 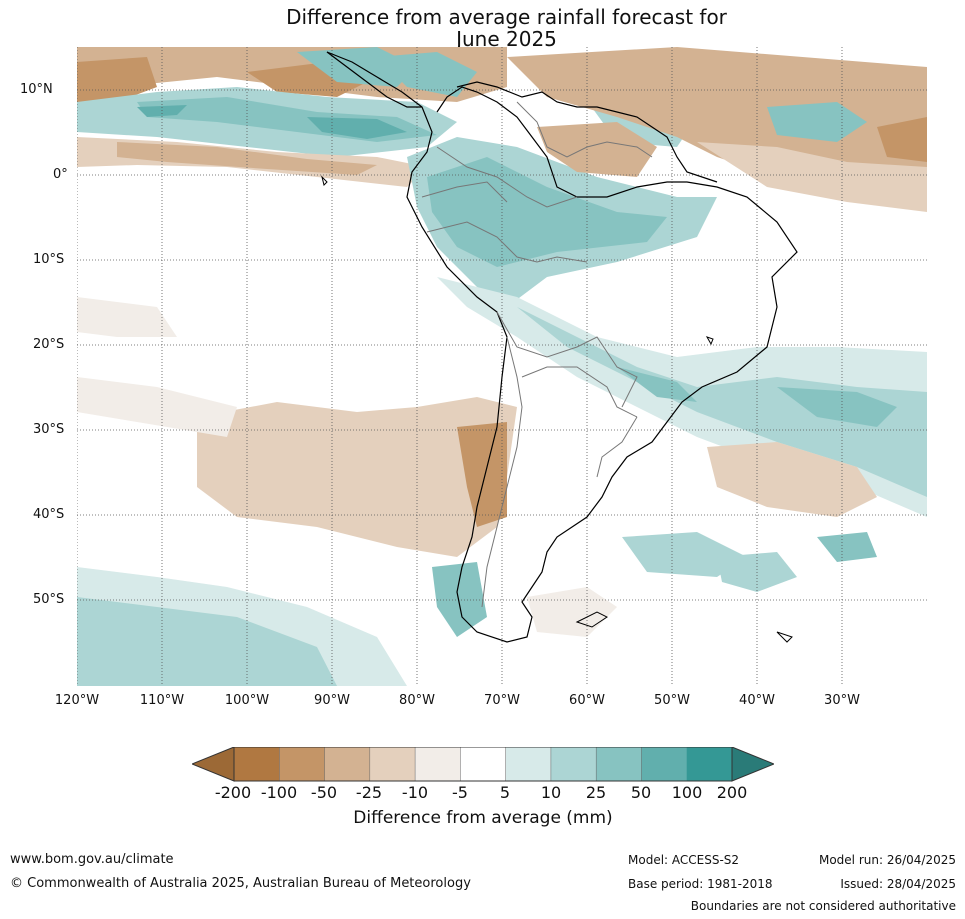 I want to click on anomaly-region-south-pacific-wet, so click(x=282, y=624).